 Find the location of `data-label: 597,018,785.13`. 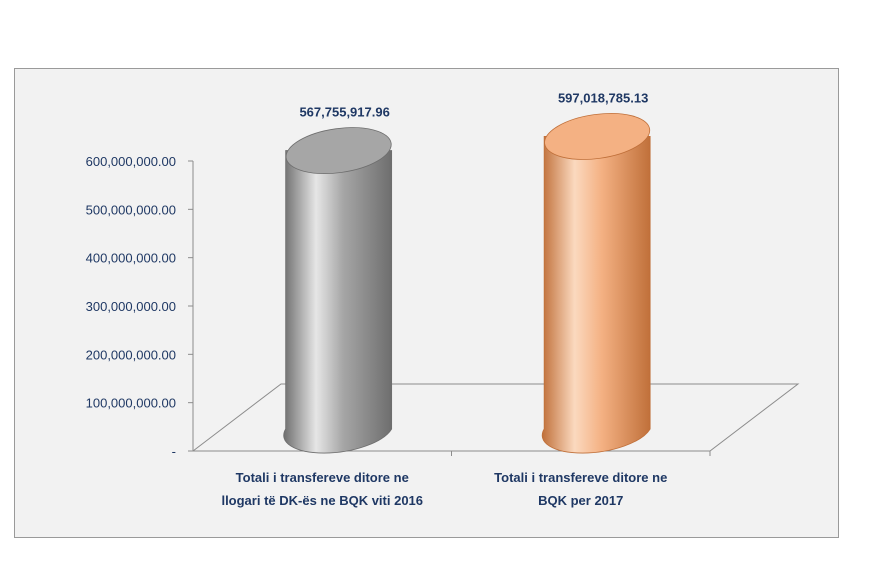

data-label: 597,018,785.13 is located at coordinates (603, 97).